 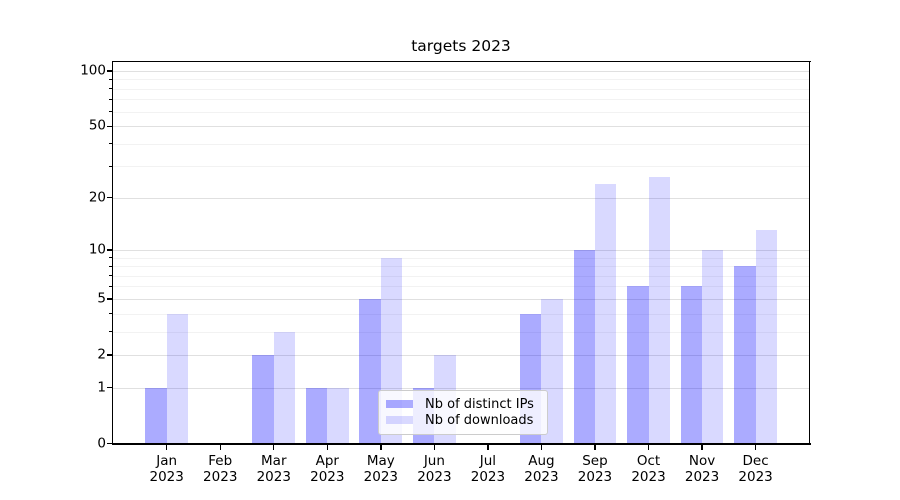 What do you see at coordinates (399, 404) in the screenshot?
I see `legend-swatch-distinct-ips` at bounding box center [399, 404].